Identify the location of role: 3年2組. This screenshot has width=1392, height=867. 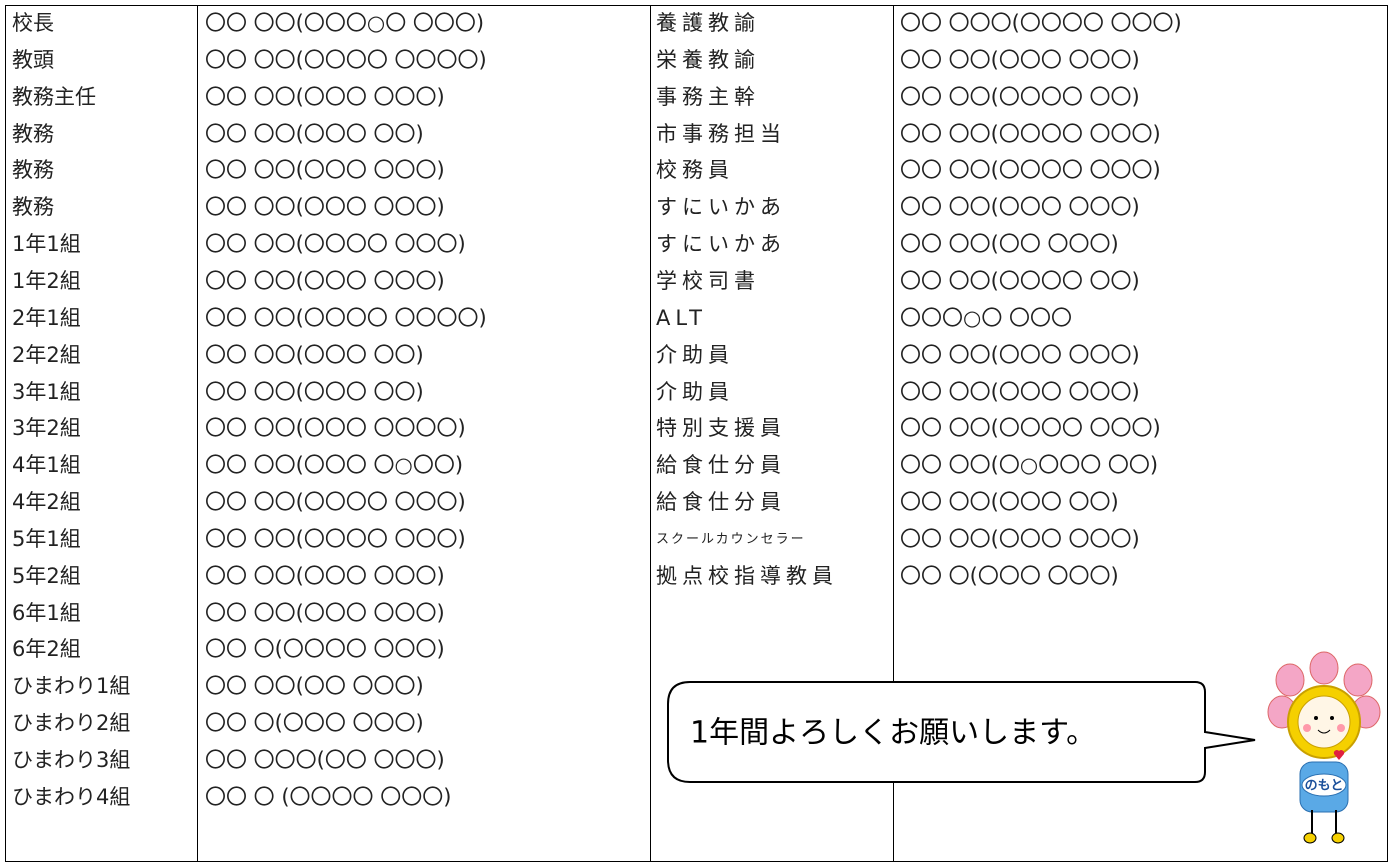
(46, 428).